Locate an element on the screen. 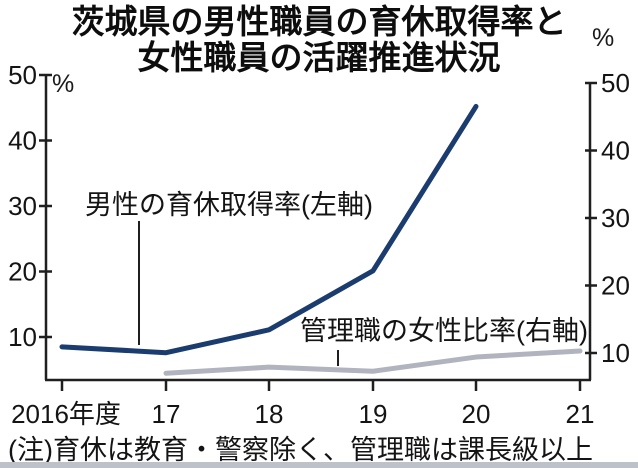  right-axis-tick-label: 50 is located at coordinates (615, 83).